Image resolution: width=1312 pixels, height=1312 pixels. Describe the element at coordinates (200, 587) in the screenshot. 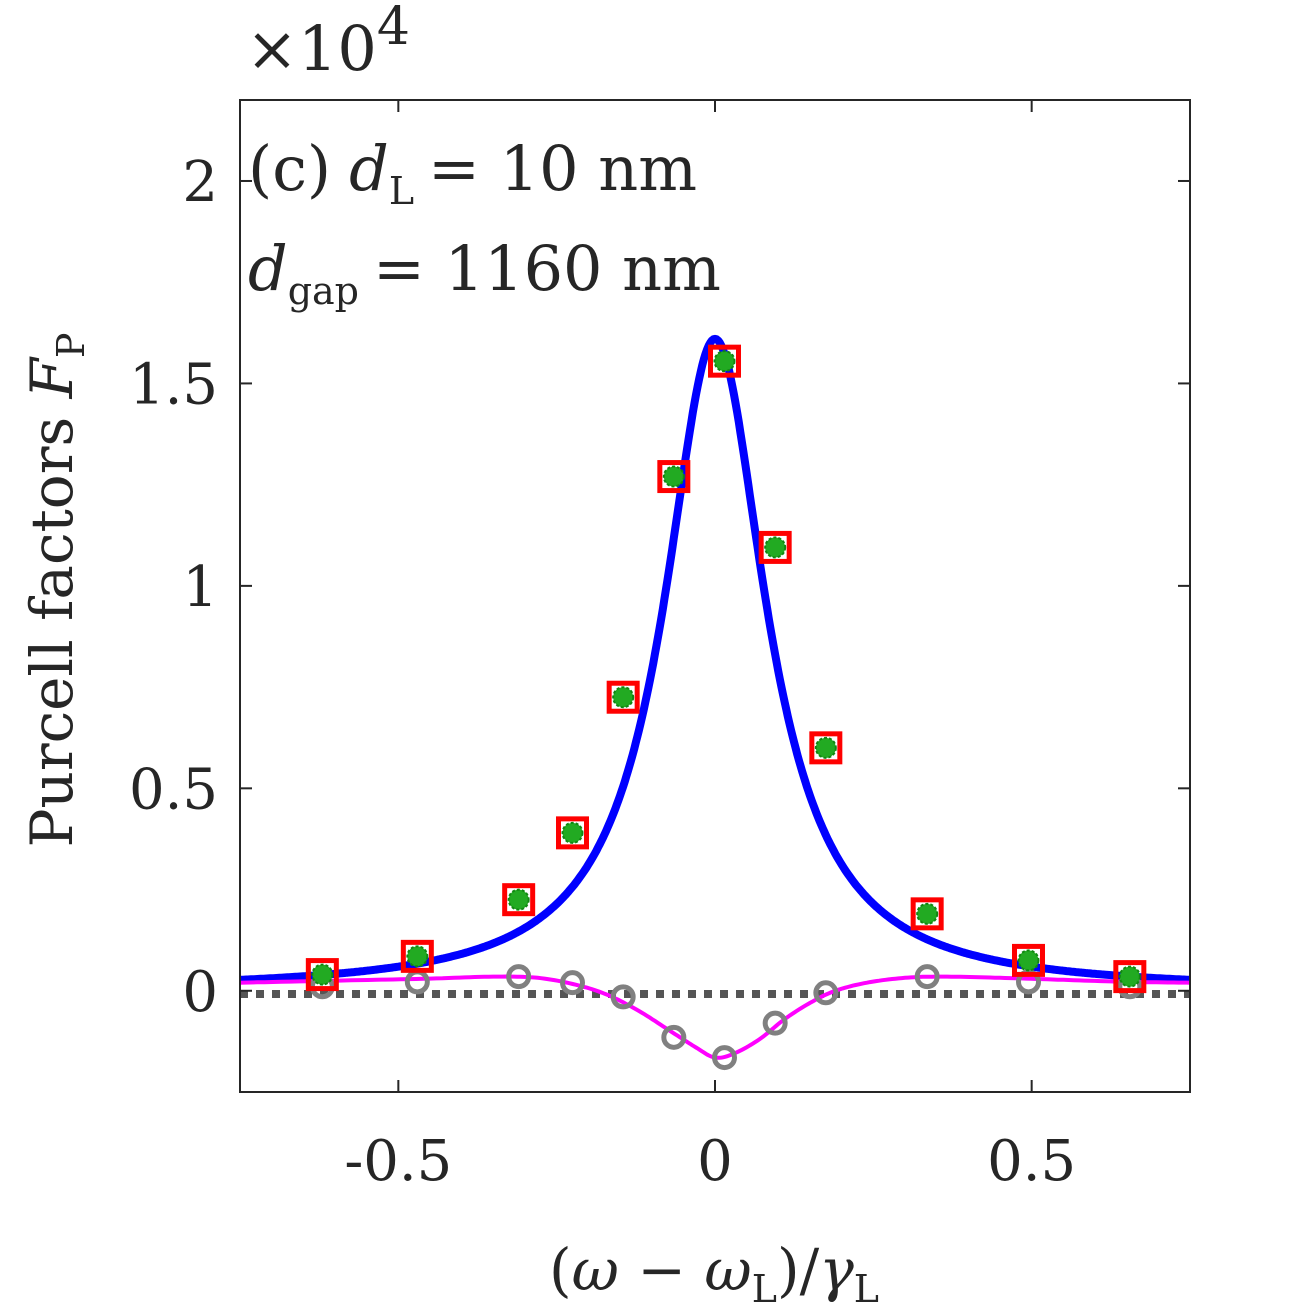

I see `y-tick-label: 1` at that location.